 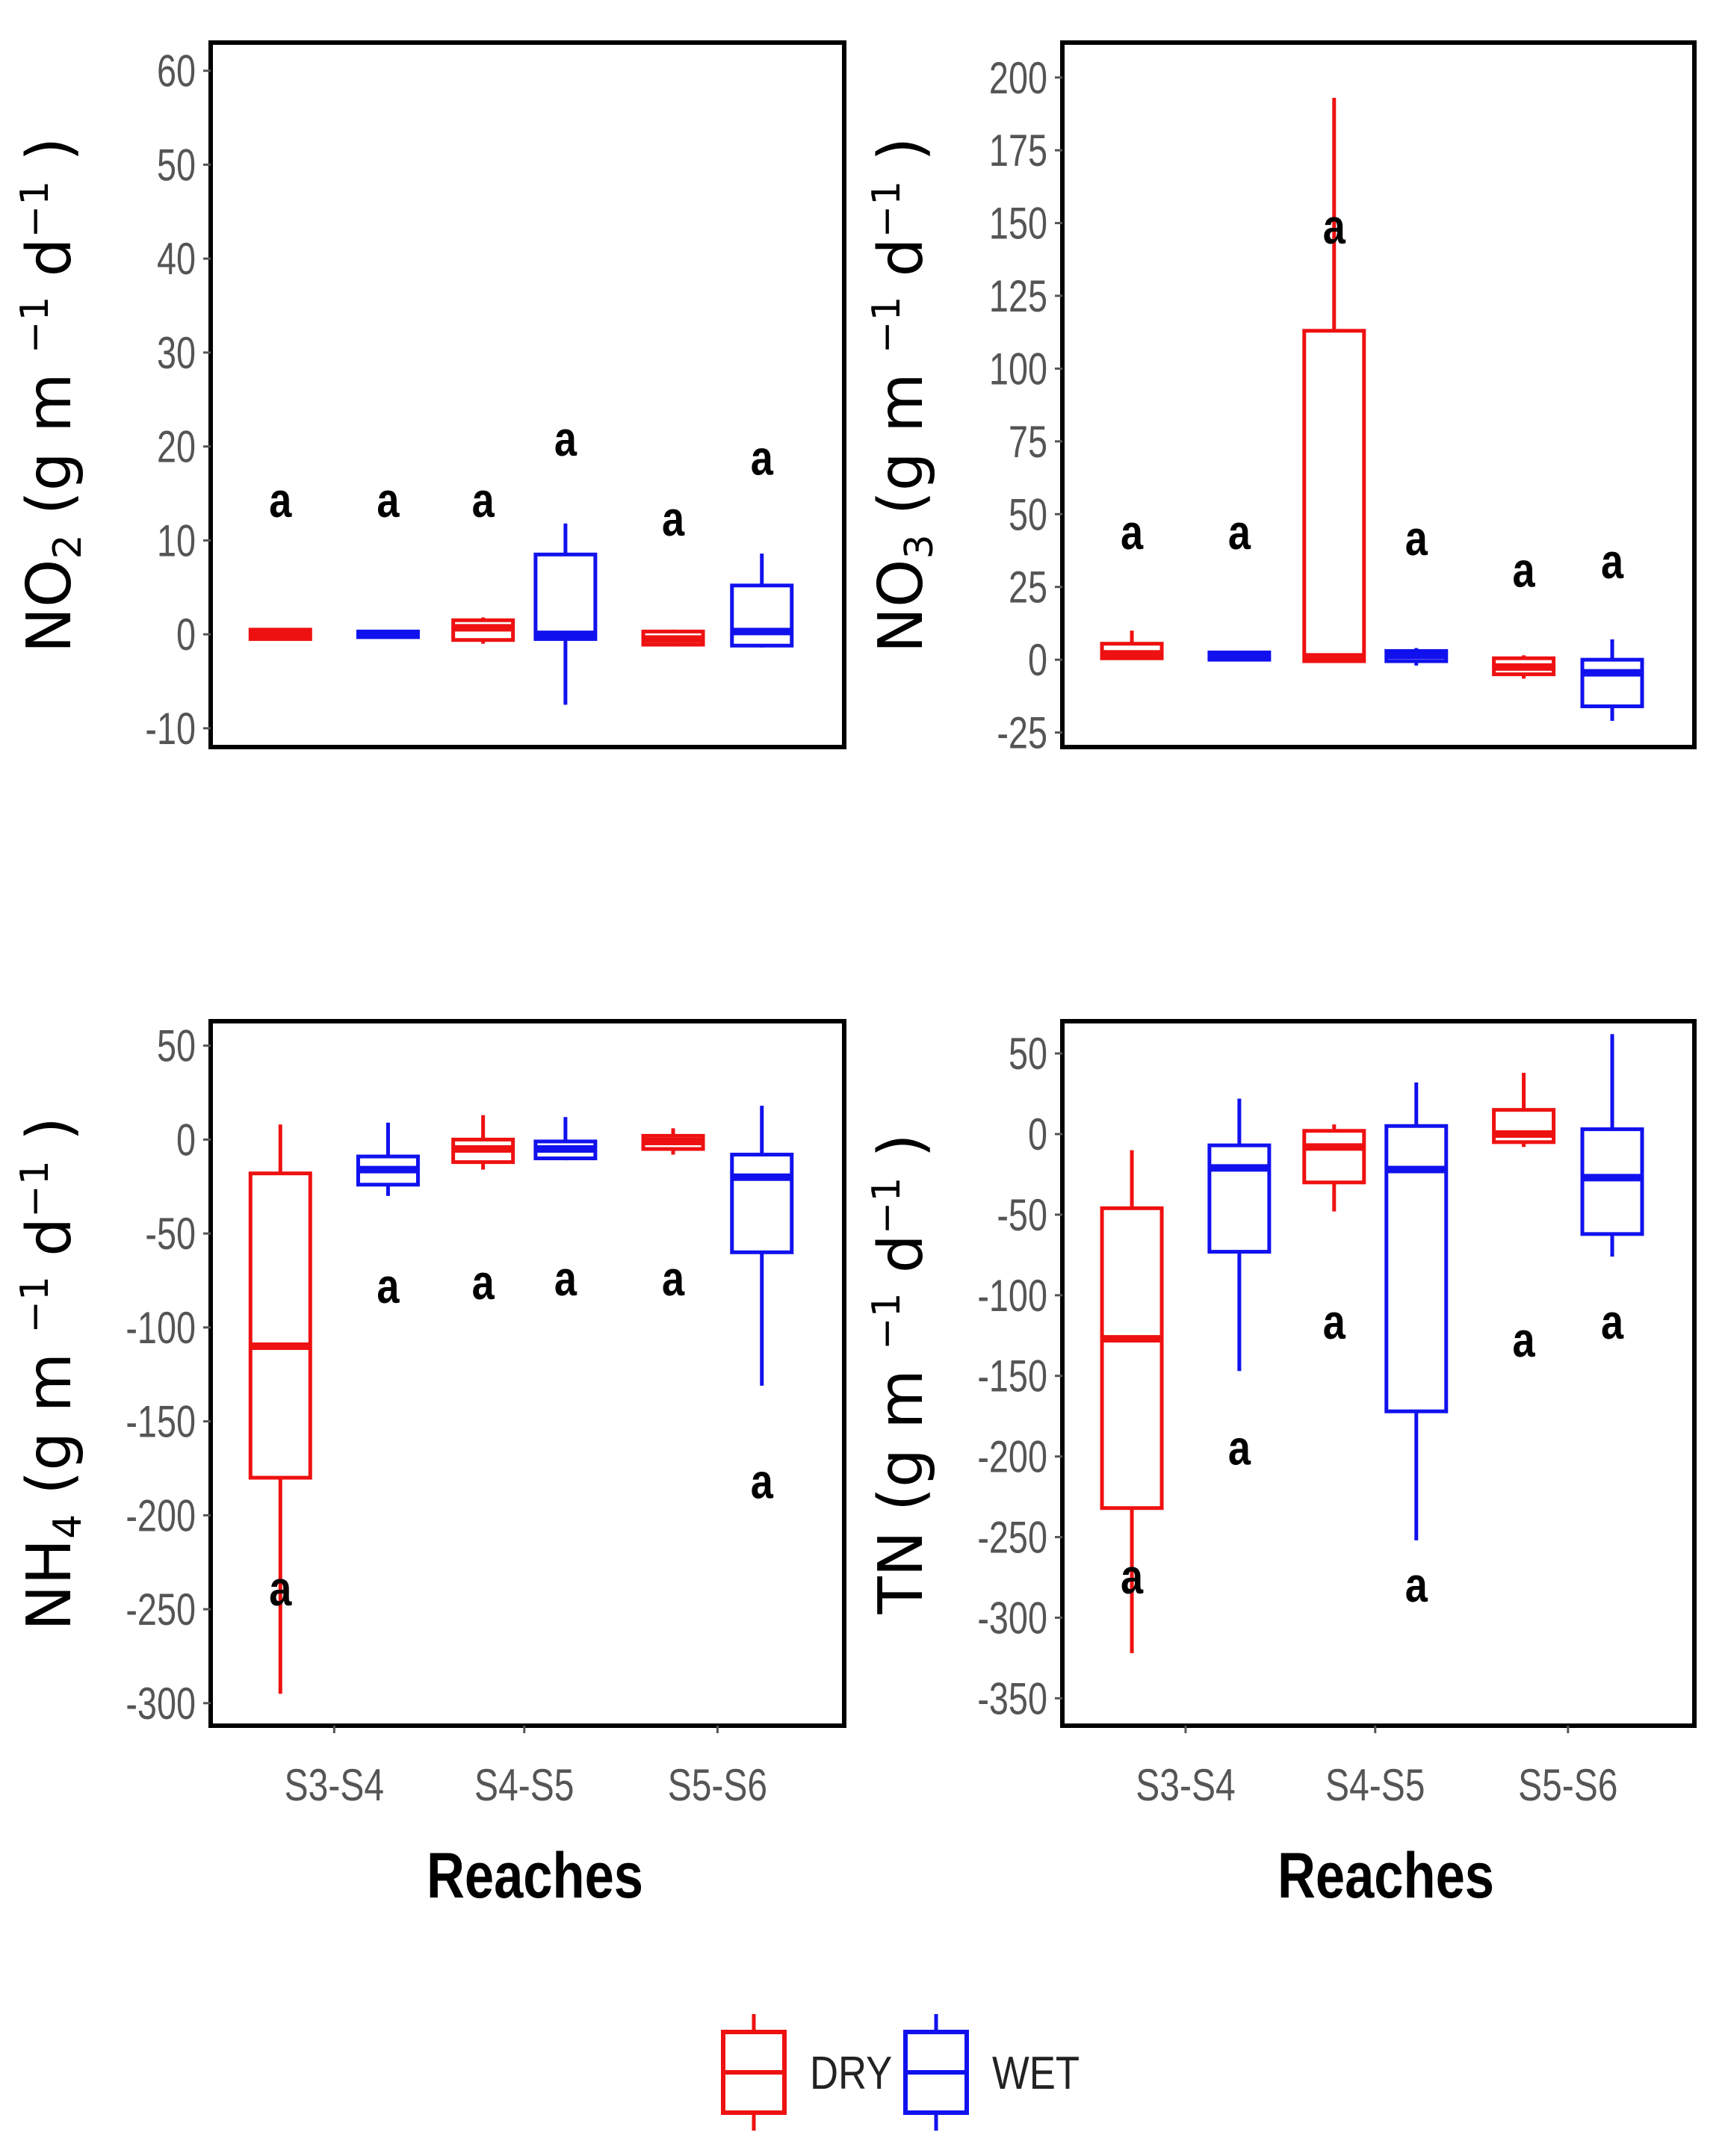 What do you see at coordinates (901, 2072) in the screenshot?
I see `legend: DRY WET` at bounding box center [901, 2072].